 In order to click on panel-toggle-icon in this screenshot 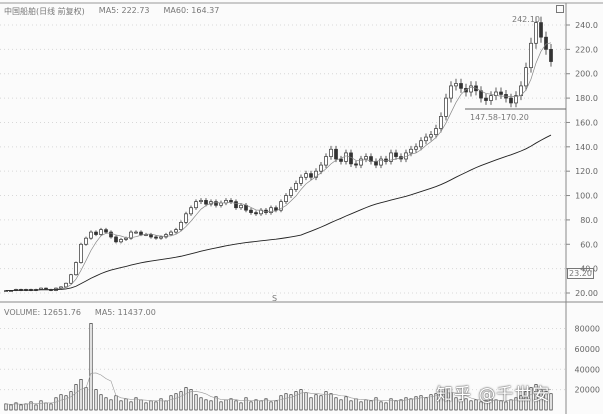, I will do `click(560, 9)`.